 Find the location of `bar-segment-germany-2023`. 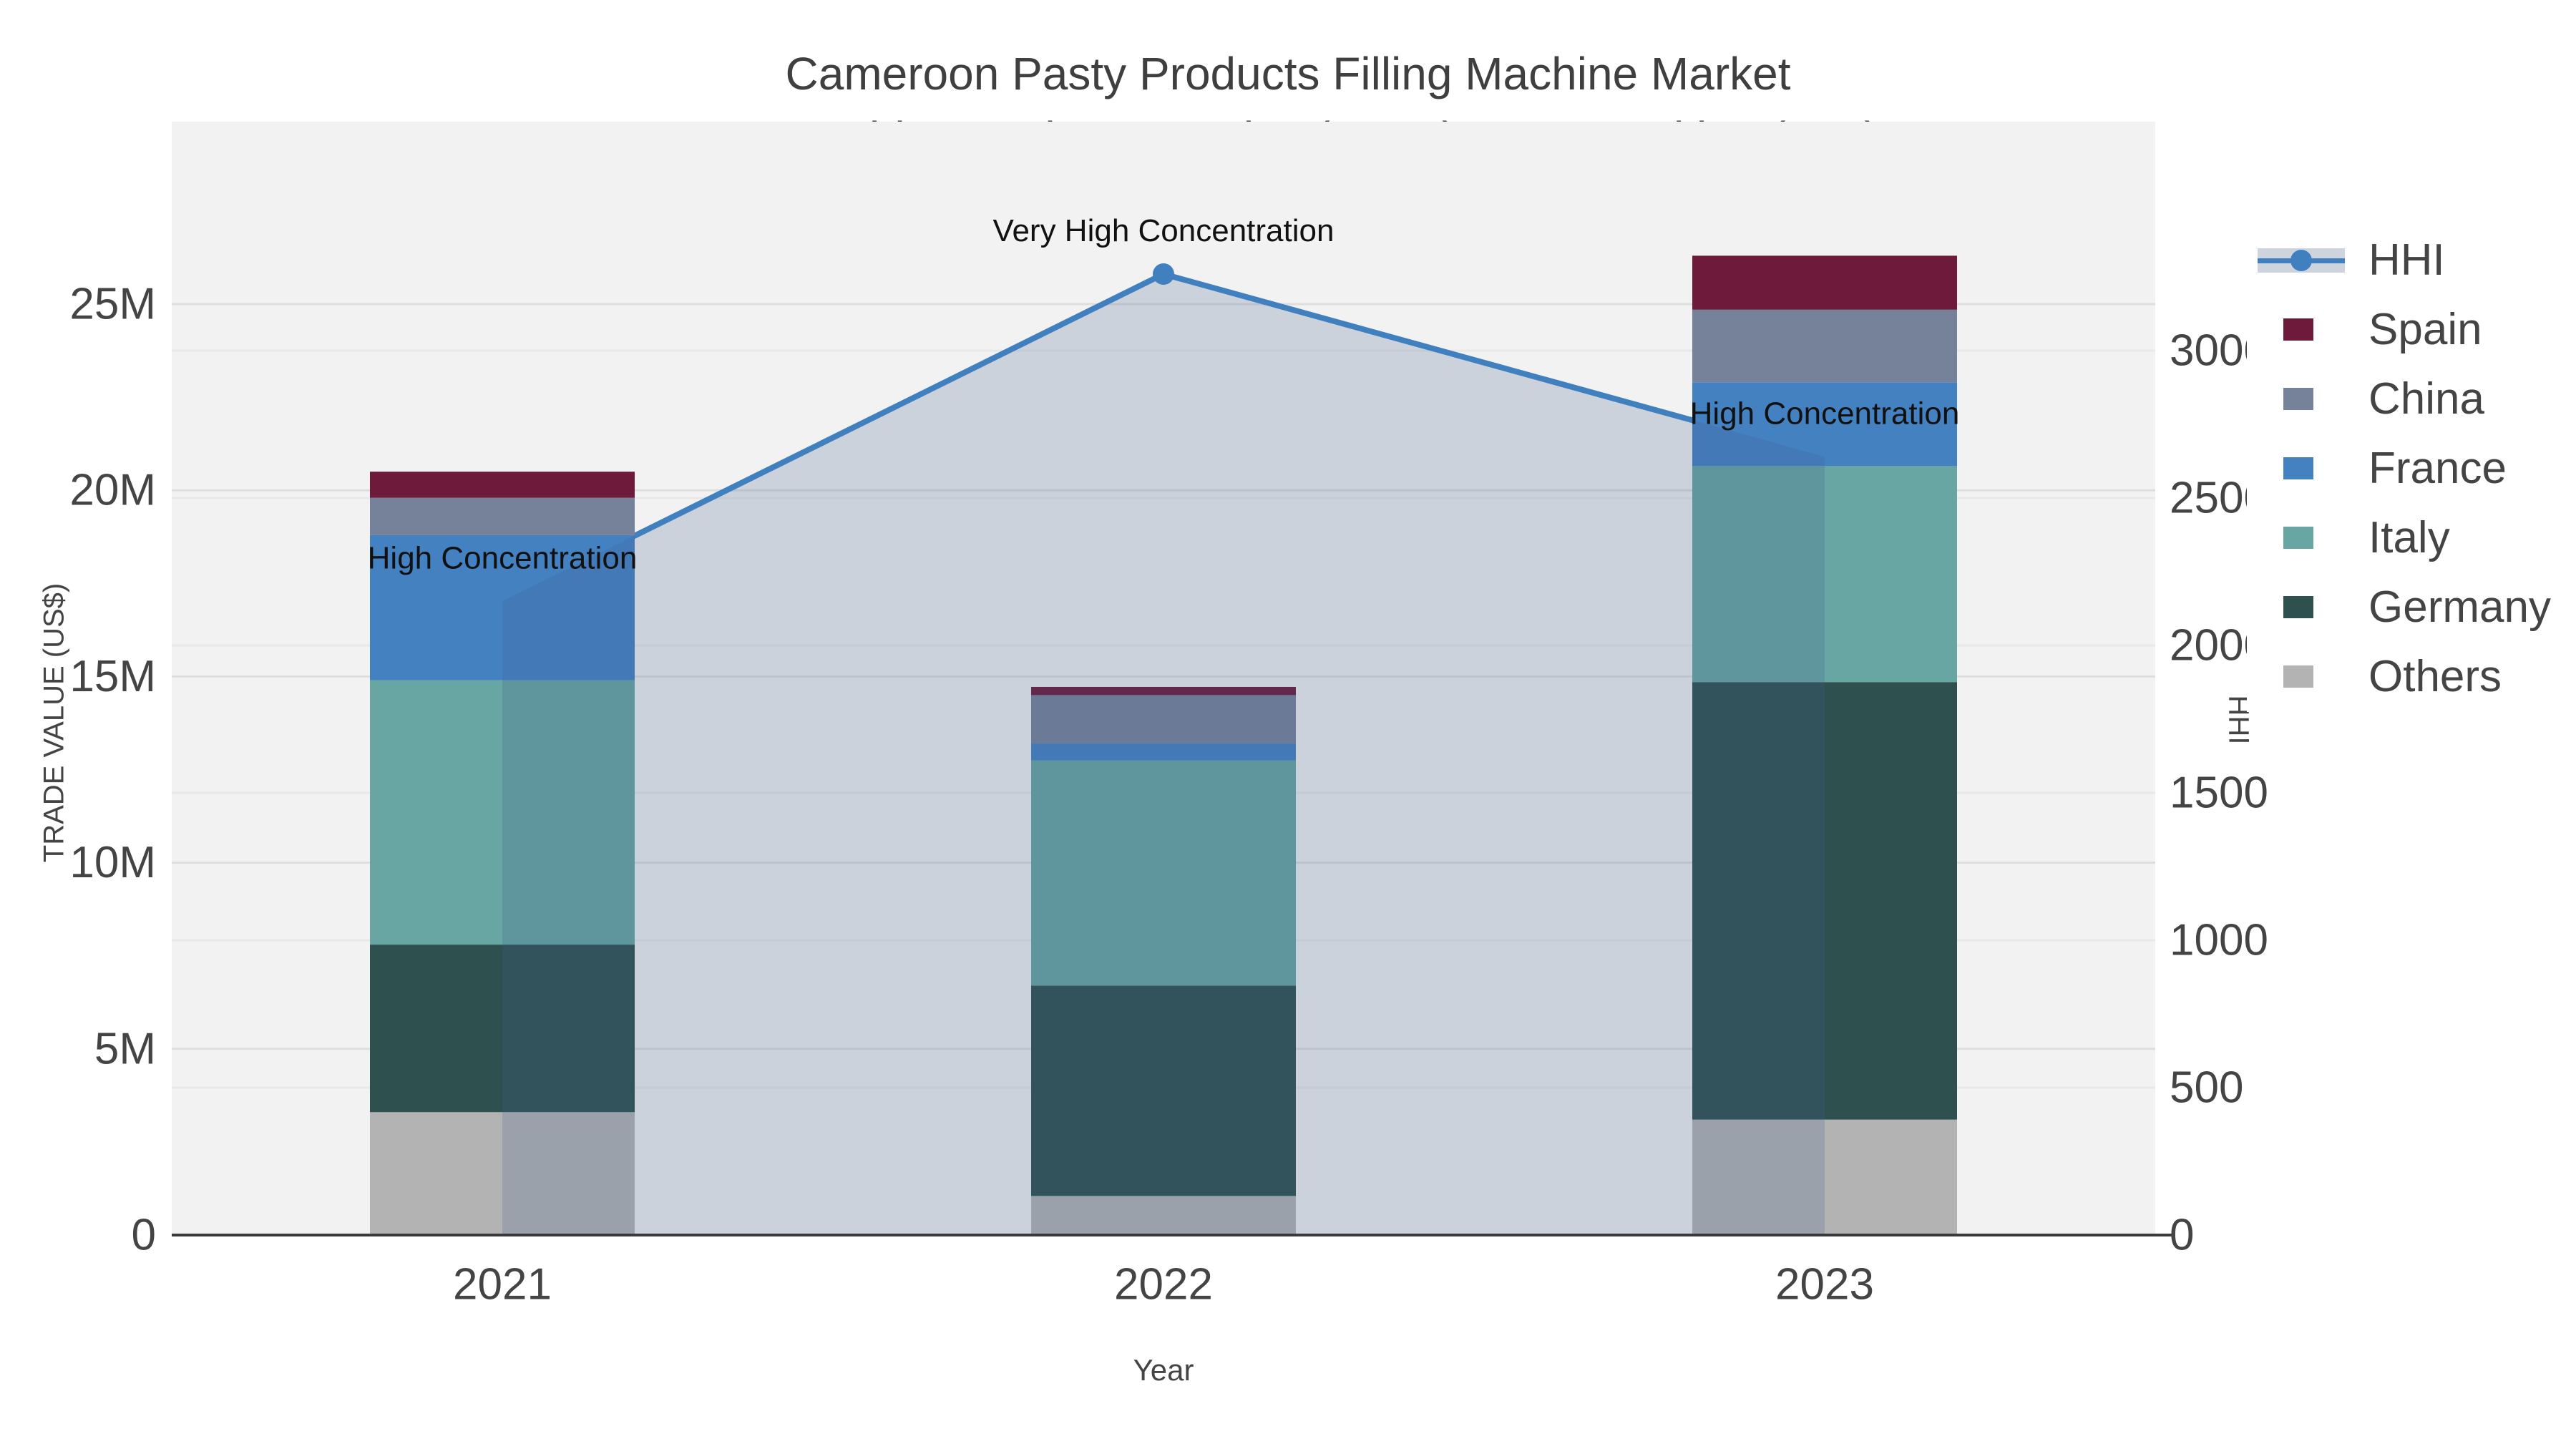

bar-segment-germany-2023 is located at coordinates (1824, 901).